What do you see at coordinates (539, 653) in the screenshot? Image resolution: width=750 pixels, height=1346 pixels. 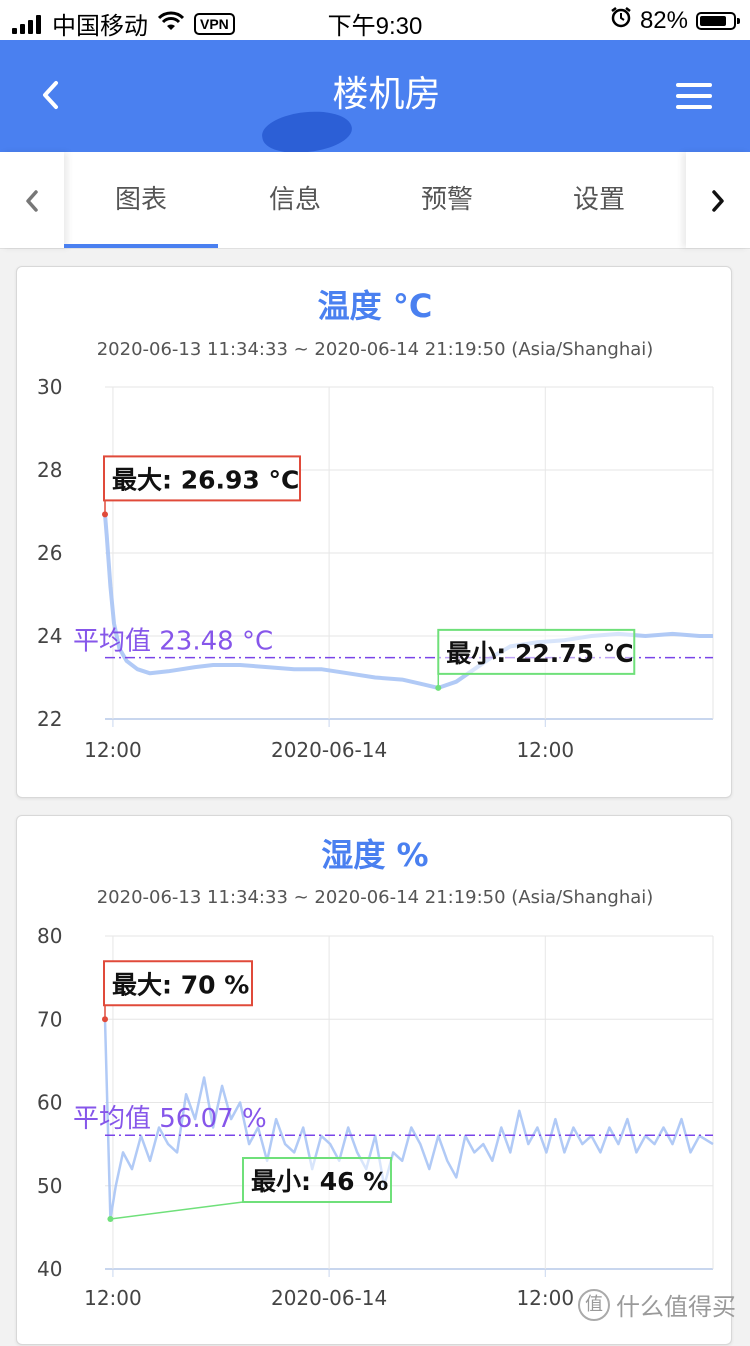 I see `min-label: 最小: 22.75 °C` at bounding box center [539, 653].